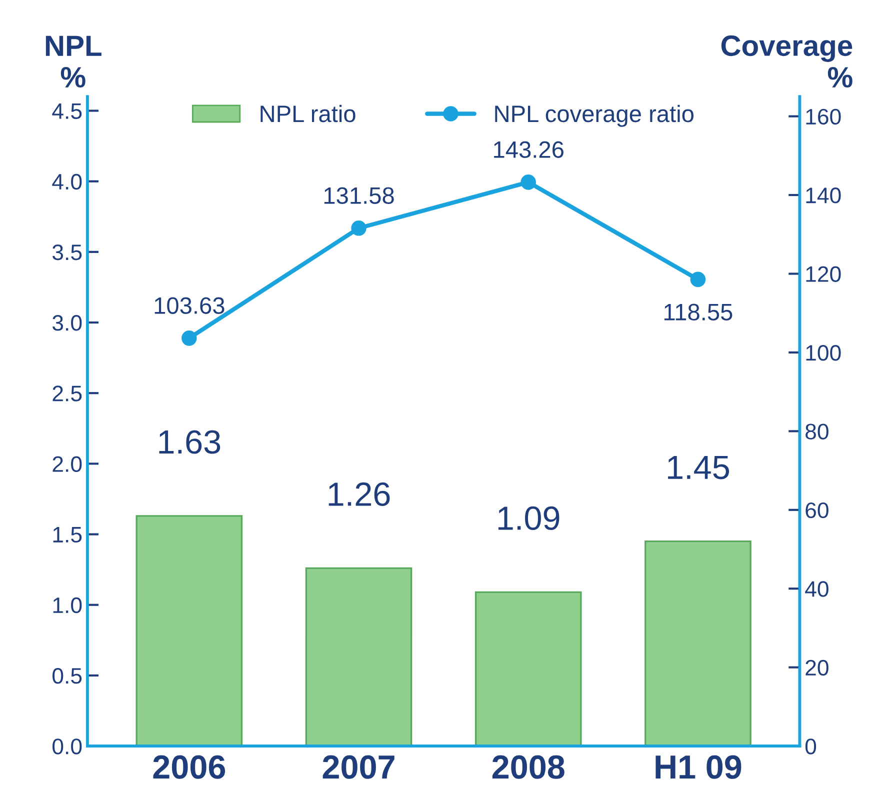 The width and height of the screenshot is (874, 792). Describe the element at coordinates (810, 746) in the screenshot. I see `y2-tick-label: 0` at that location.